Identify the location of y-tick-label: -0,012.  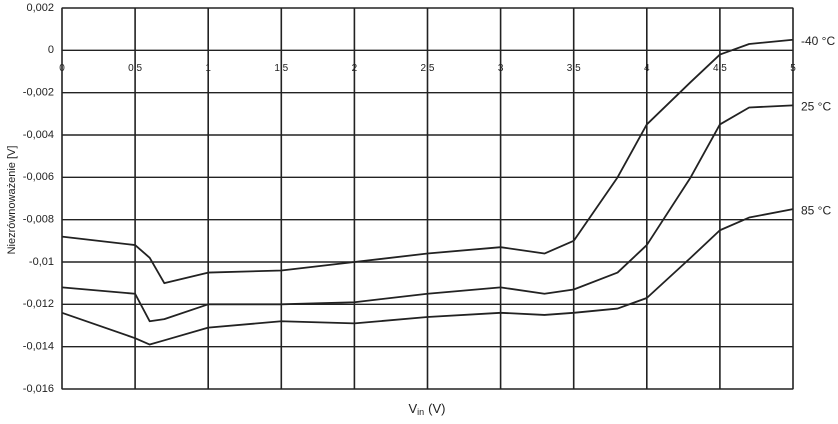
(38, 304).